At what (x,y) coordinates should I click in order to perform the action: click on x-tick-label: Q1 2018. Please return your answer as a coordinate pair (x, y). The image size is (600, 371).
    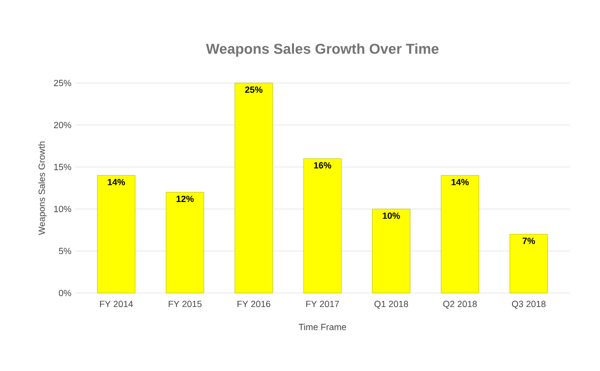
    Looking at the image, I should click on (391, 304).